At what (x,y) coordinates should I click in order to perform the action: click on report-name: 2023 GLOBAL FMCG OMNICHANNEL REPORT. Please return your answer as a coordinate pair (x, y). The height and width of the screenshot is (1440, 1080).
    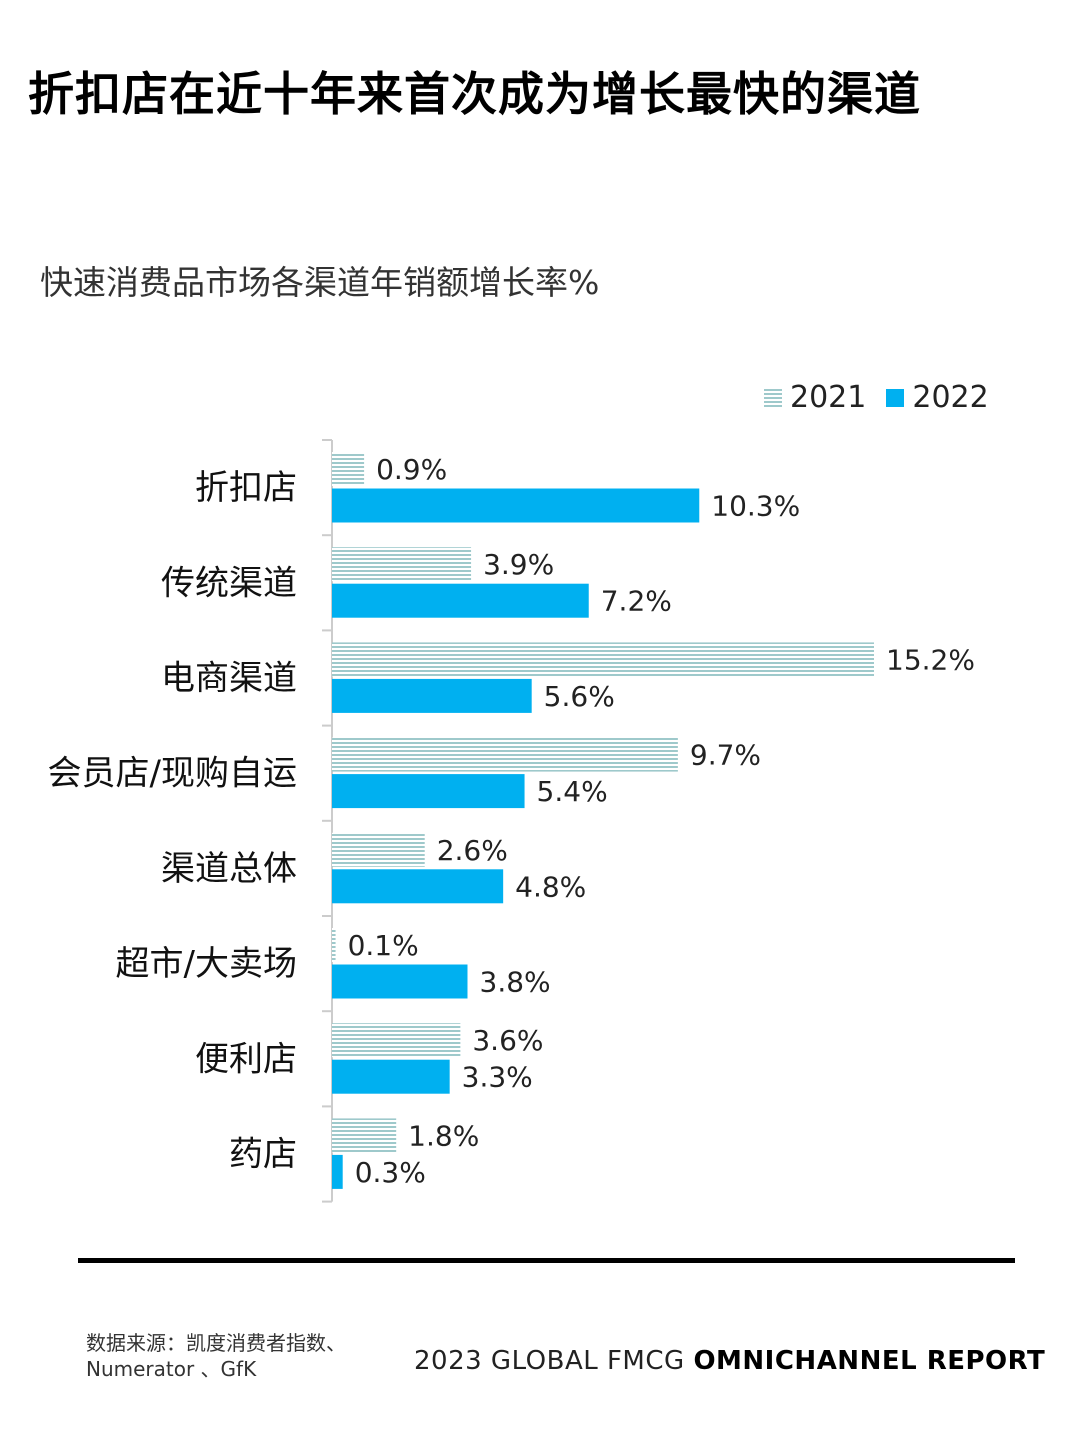
    Looking at the image, I should click on (729, 1361).